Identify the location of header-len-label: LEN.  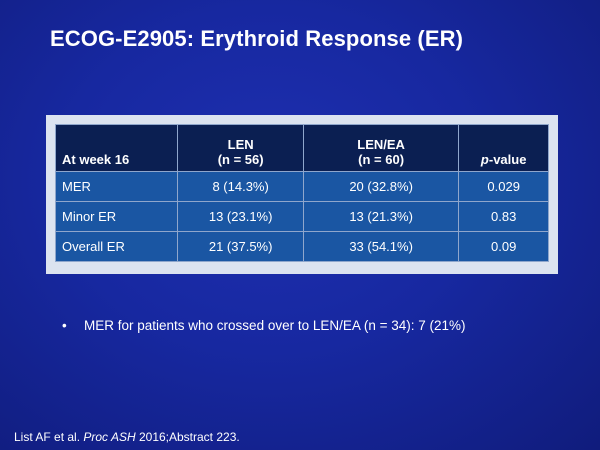
(240, 144).